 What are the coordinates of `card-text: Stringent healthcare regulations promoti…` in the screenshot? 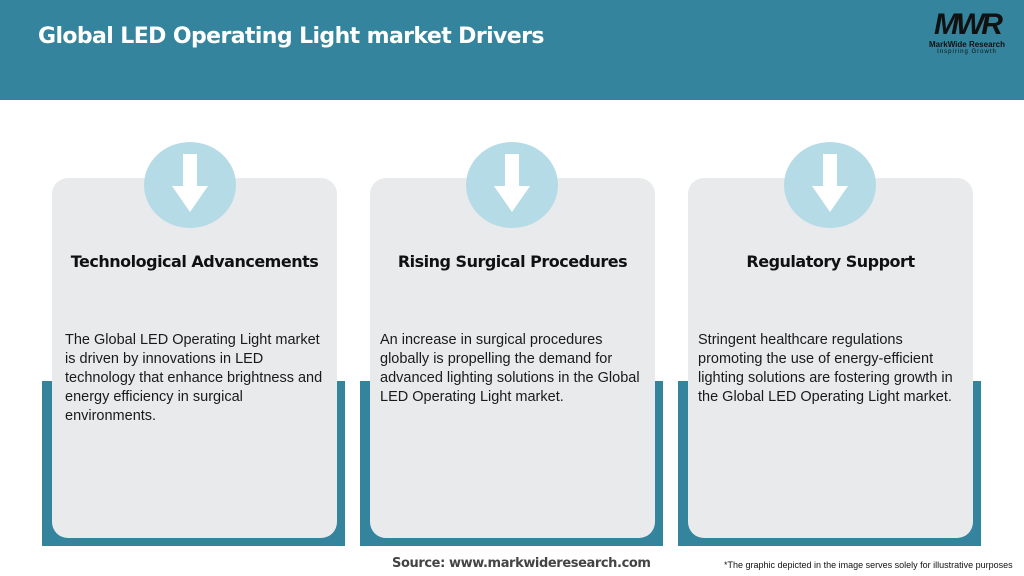 It's located at (825, 368).